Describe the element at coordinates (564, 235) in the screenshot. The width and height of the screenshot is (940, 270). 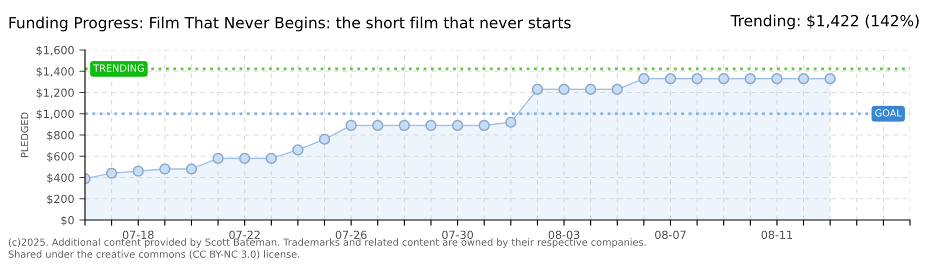
I see `x-tick-label: 08-03` at that location.